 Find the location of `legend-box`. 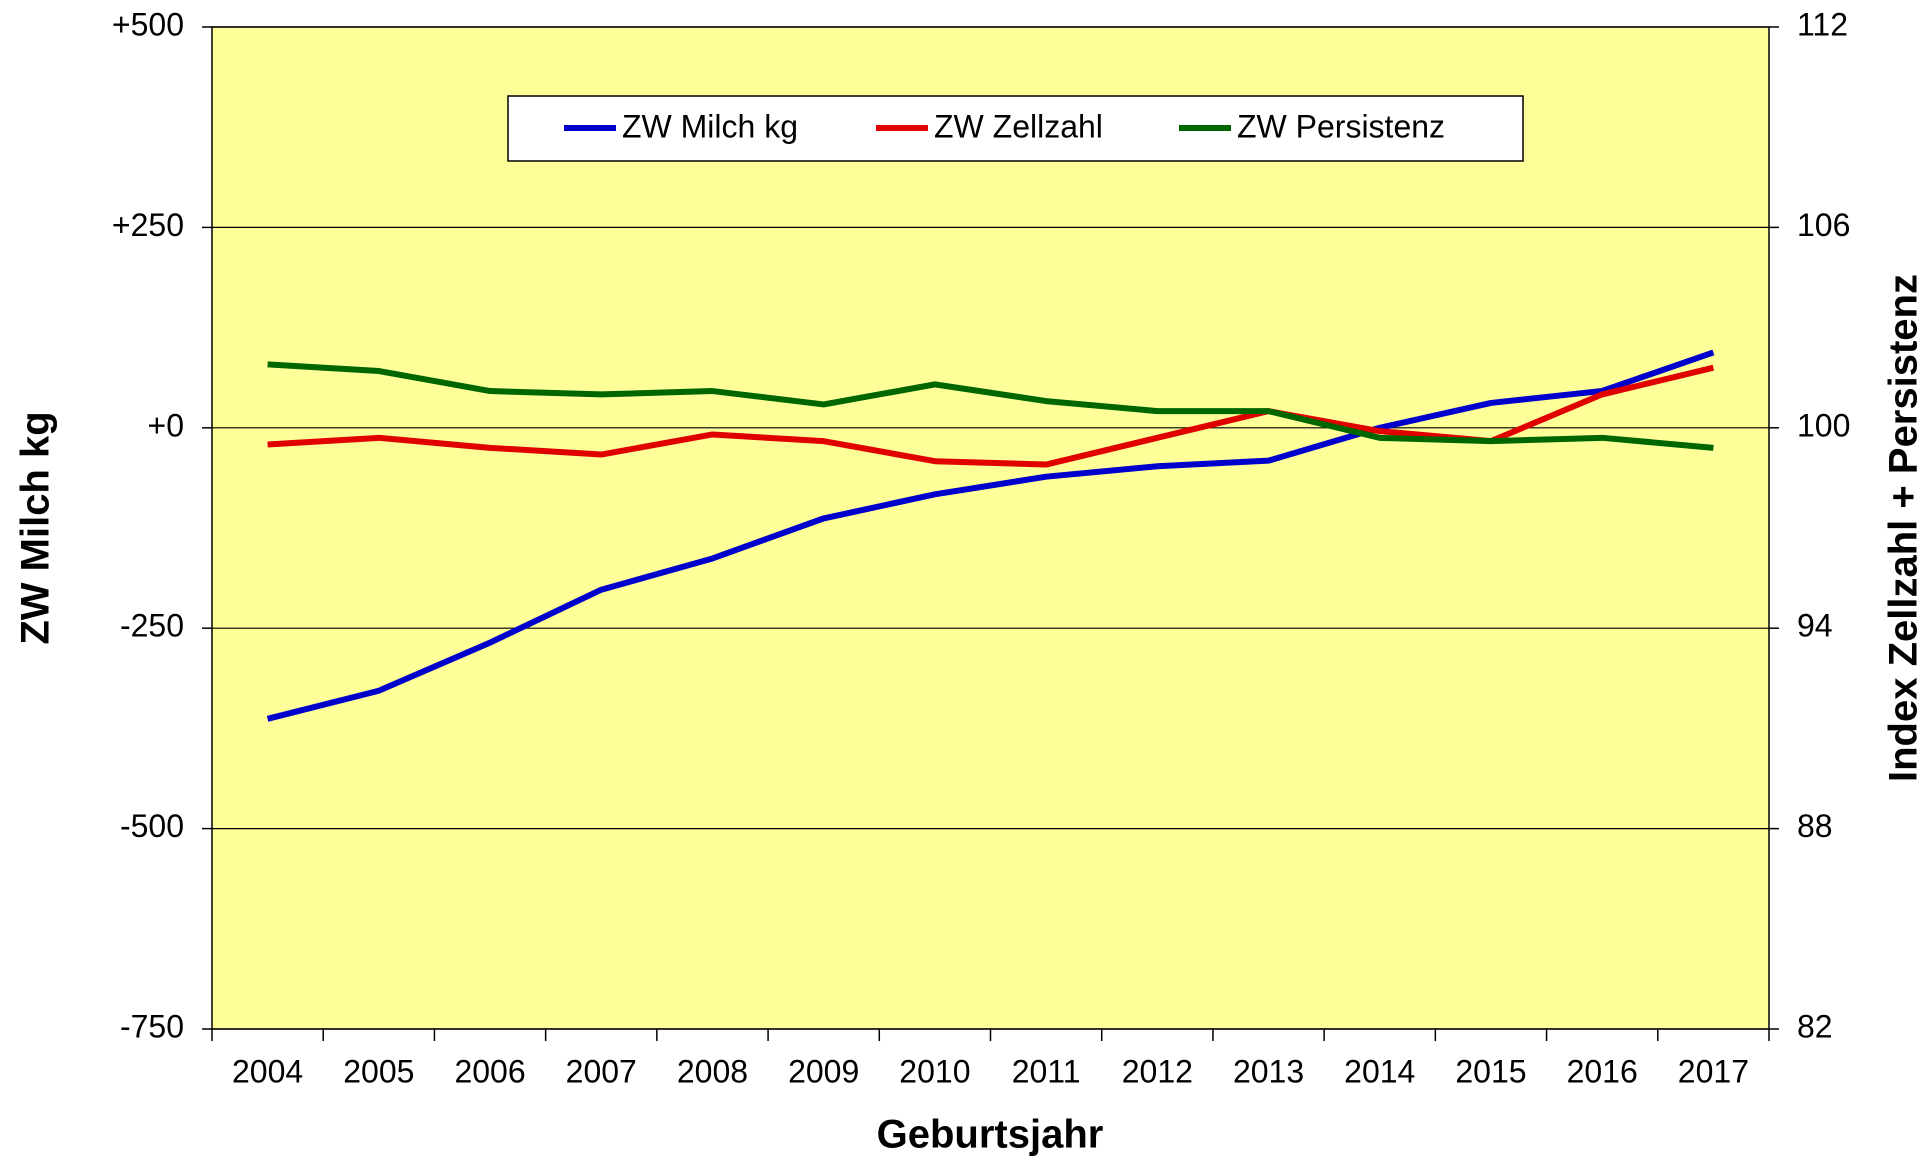

legend-box is located at coordinates (1015, 128).